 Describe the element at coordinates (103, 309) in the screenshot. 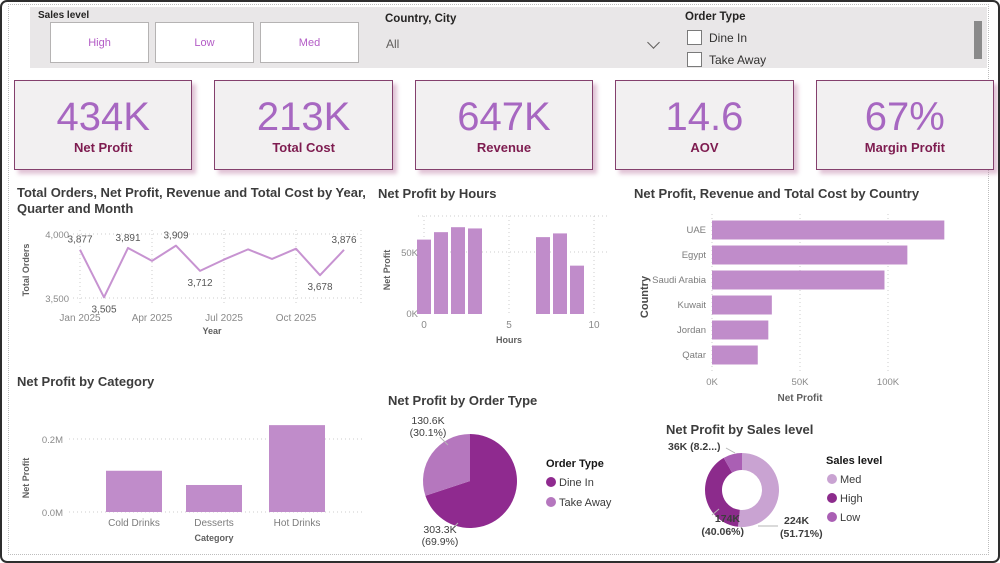

I see `svg-text: 3,505` at that location.